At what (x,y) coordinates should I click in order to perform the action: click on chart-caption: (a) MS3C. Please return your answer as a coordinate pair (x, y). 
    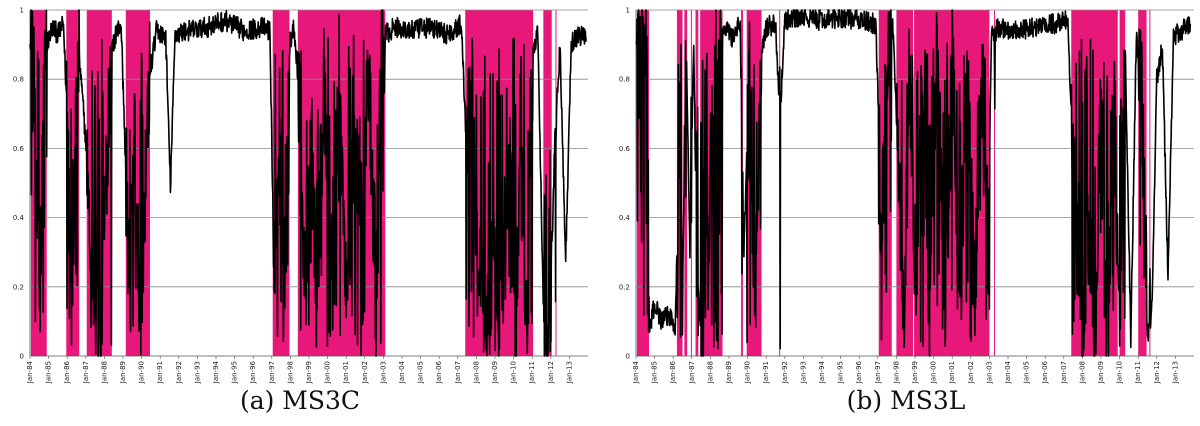
    Looking at the image, I should click on (300, 400).